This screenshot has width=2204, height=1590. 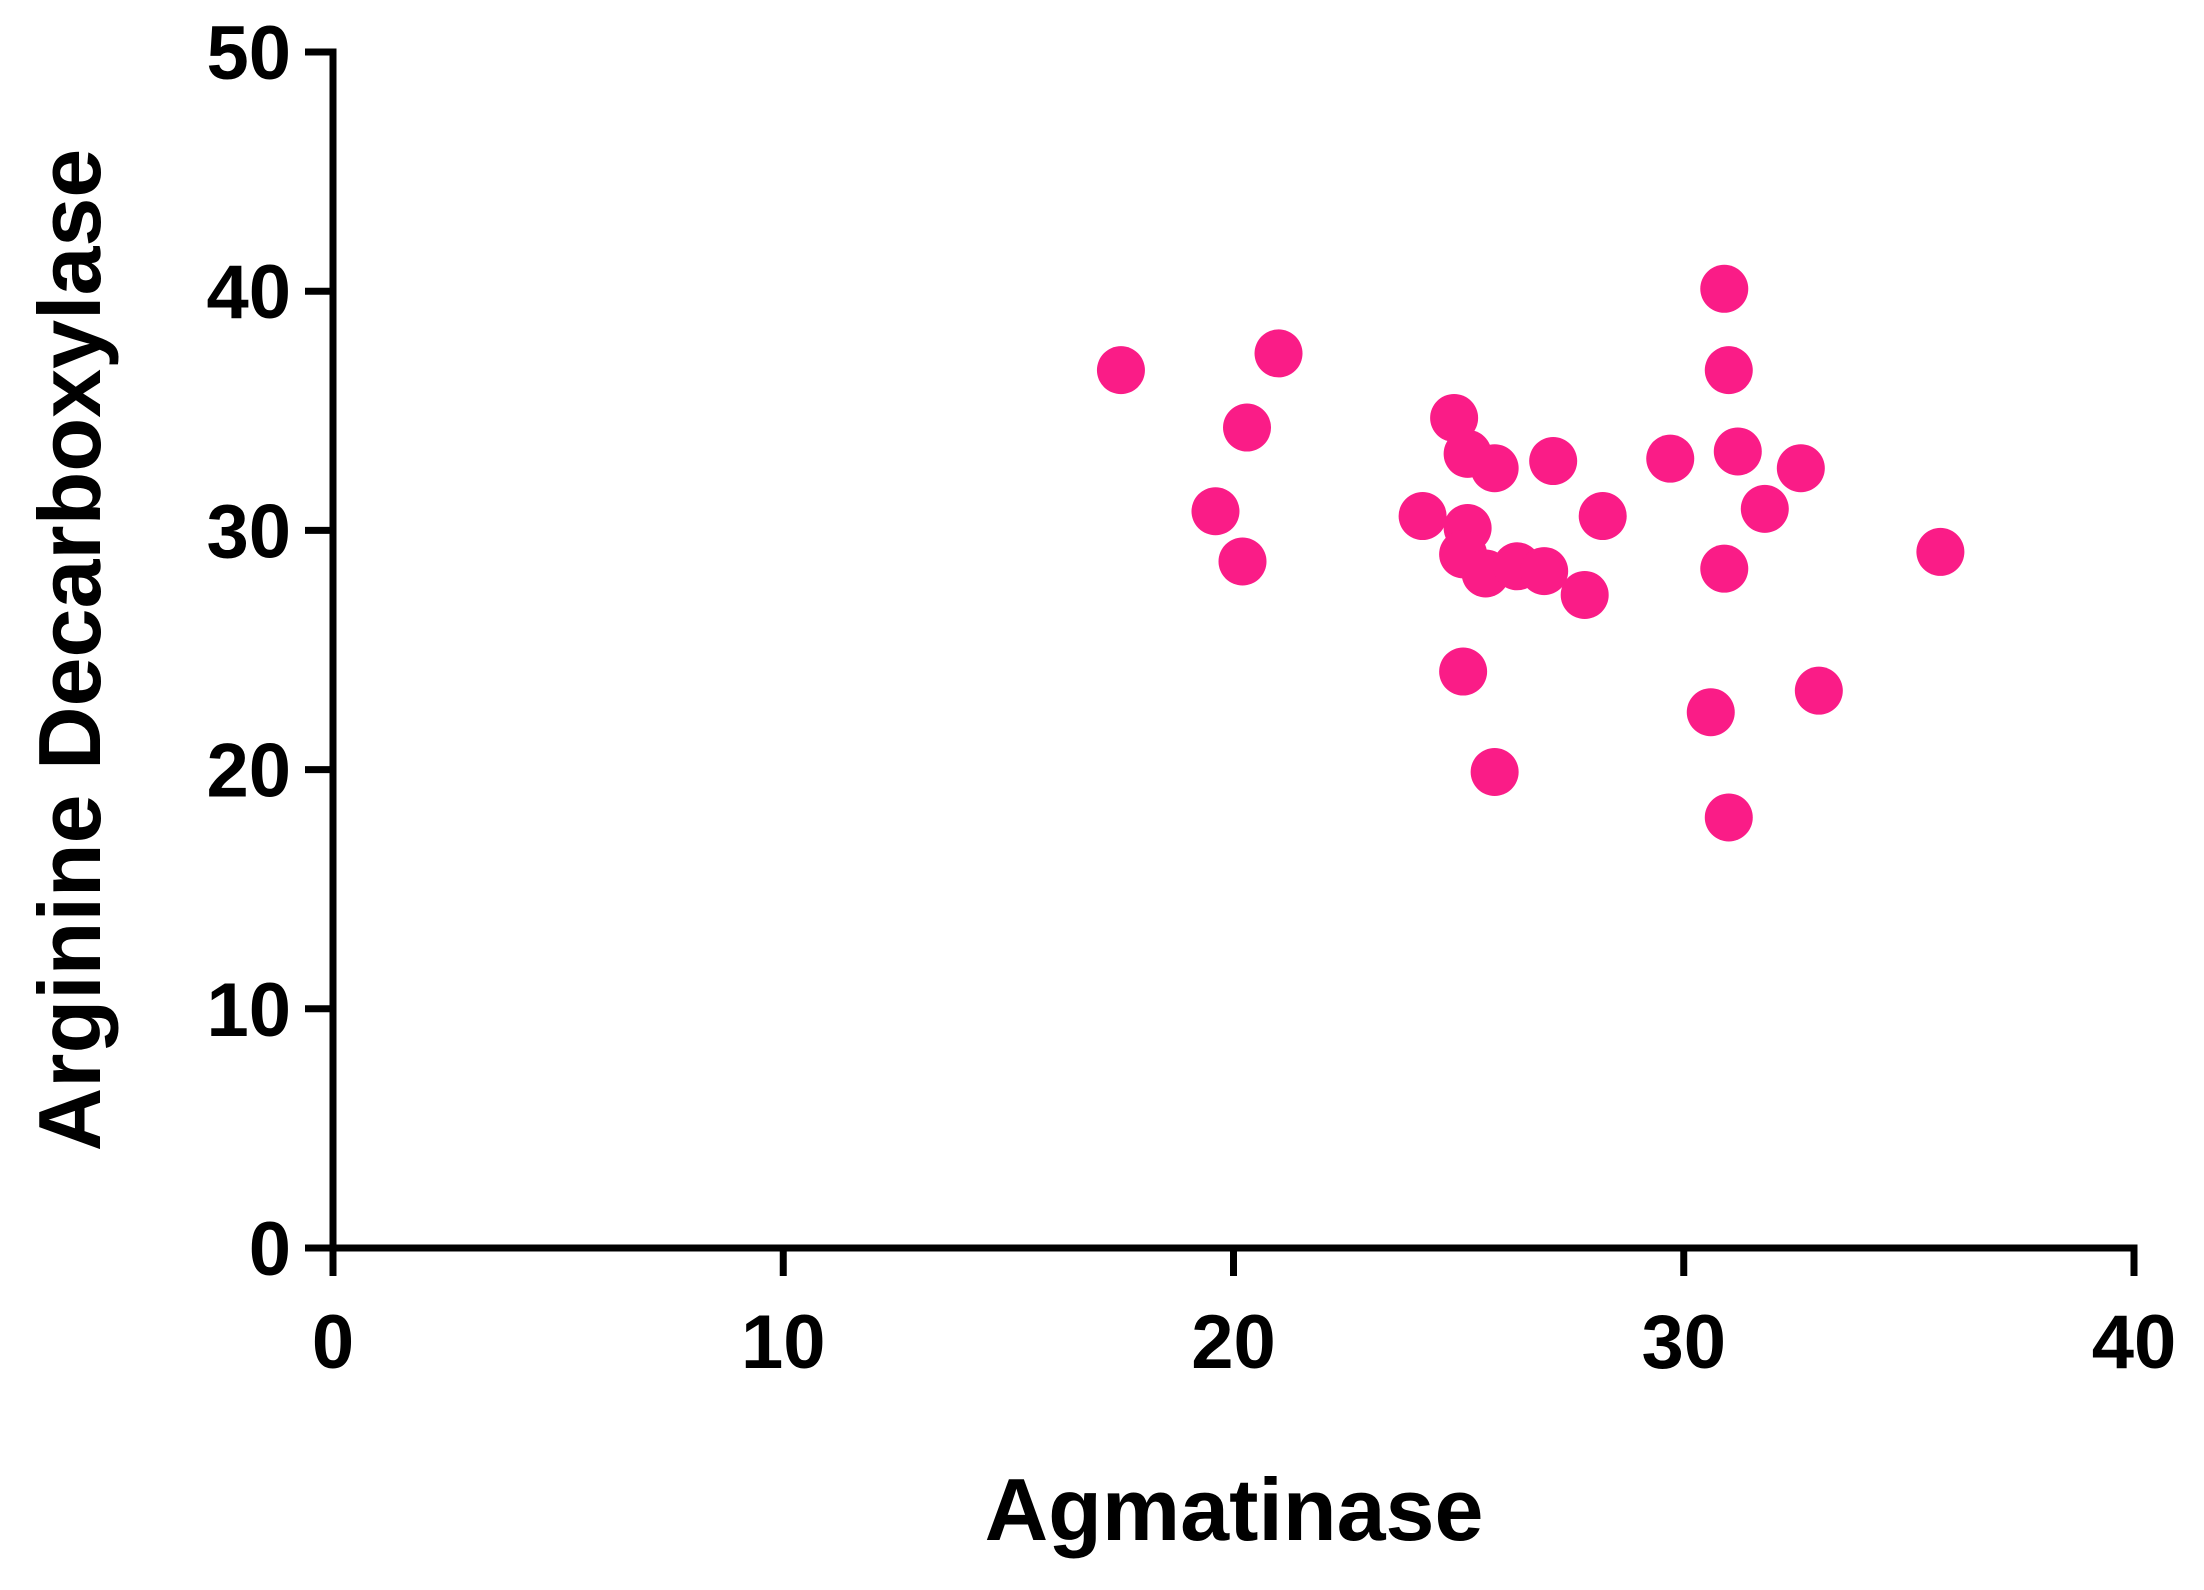 I want to click on y-tick-label: 50, so click(x=248, y=53).